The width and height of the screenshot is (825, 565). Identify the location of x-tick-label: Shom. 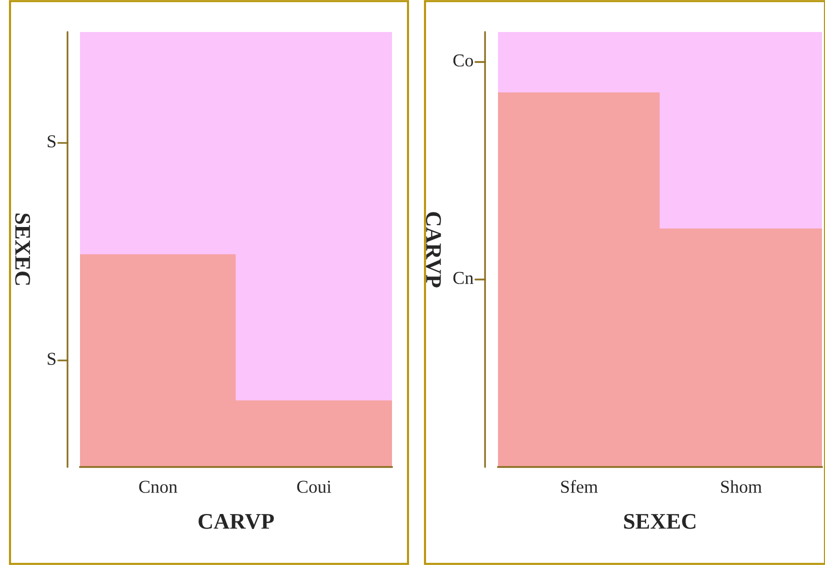
(741, 486).